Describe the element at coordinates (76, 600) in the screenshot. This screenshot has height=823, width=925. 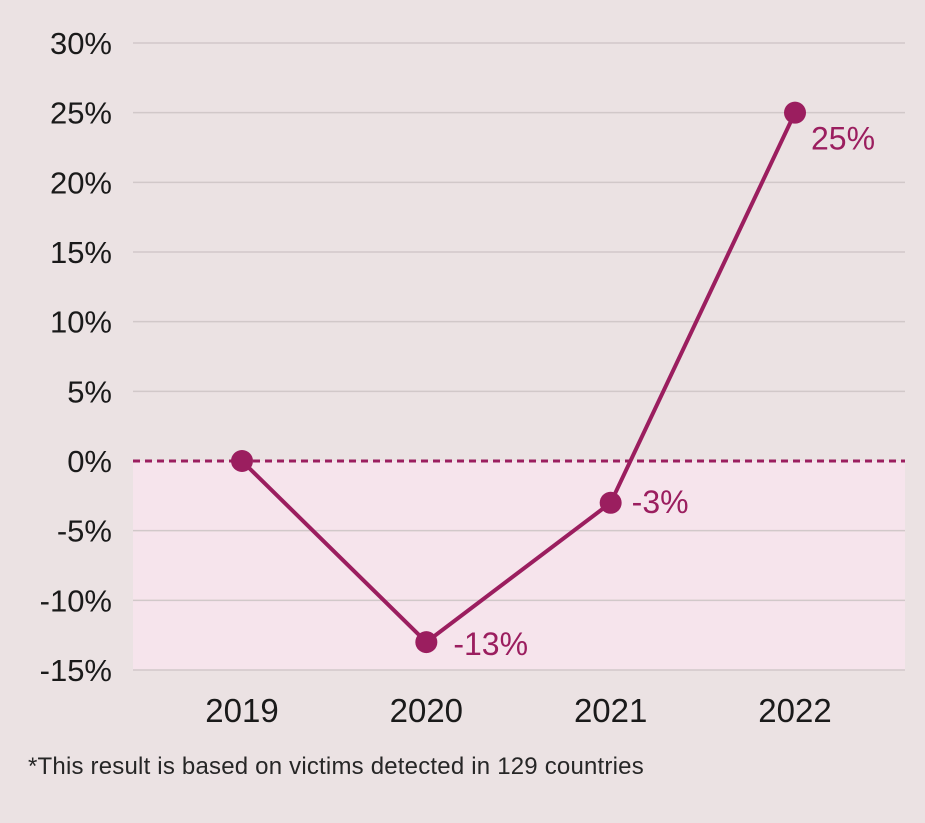
I see `y-tick-label: -10%` at that location.